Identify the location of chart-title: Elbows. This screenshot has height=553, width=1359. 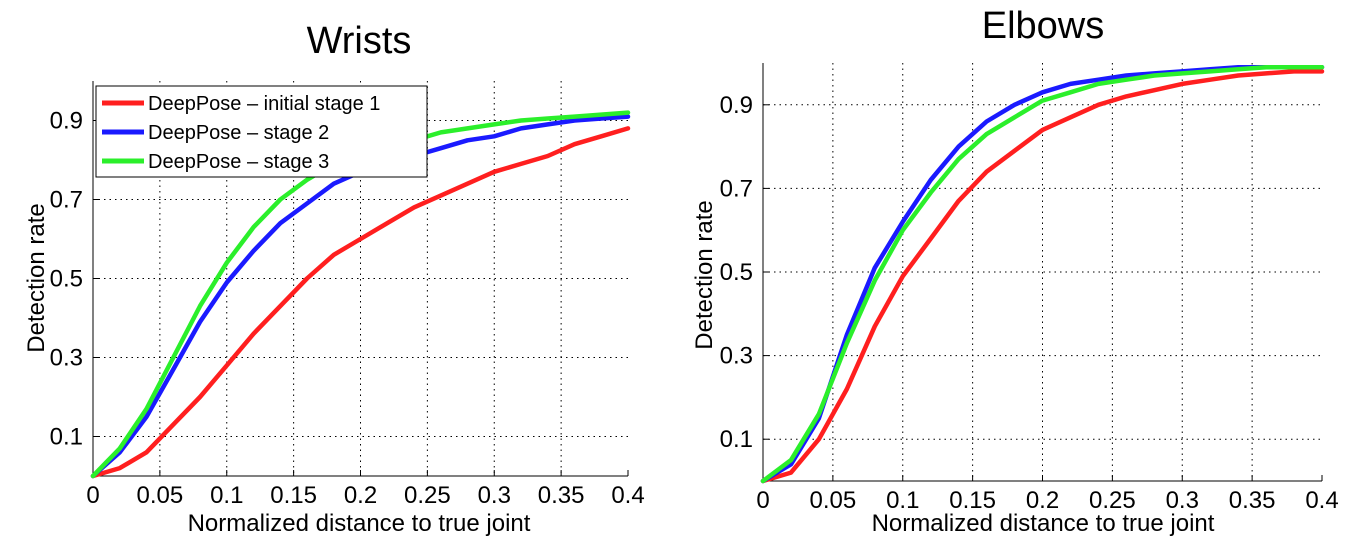
(1043, 26).